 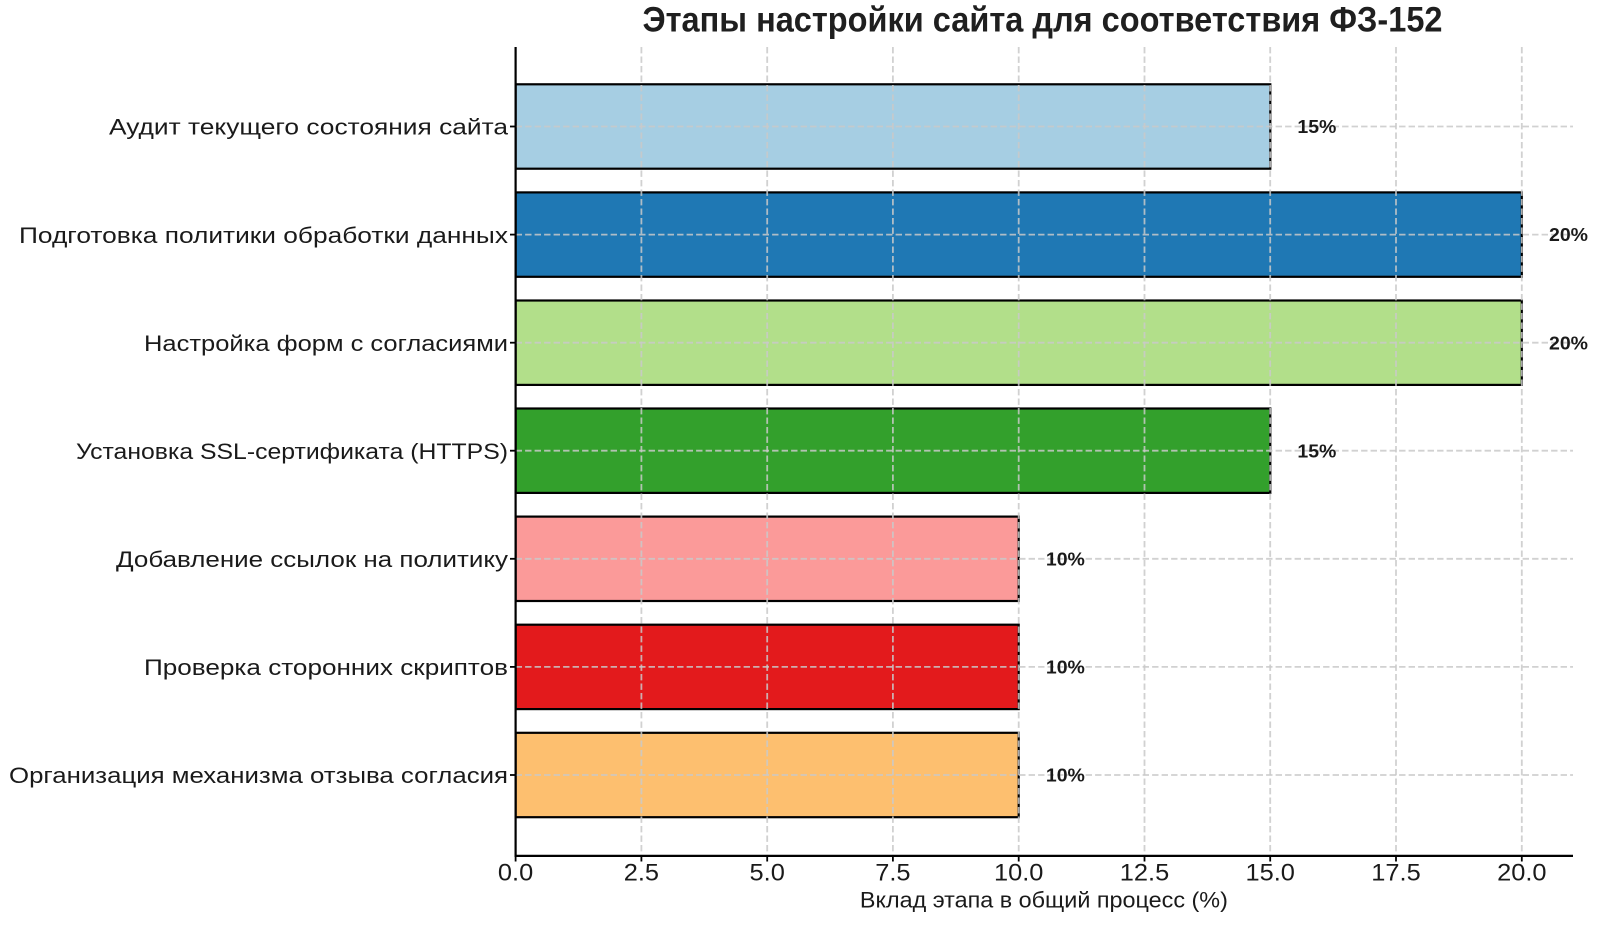 I want to click on svg-text: Проверка сторонних скриптов, so click(x=326, y=667).